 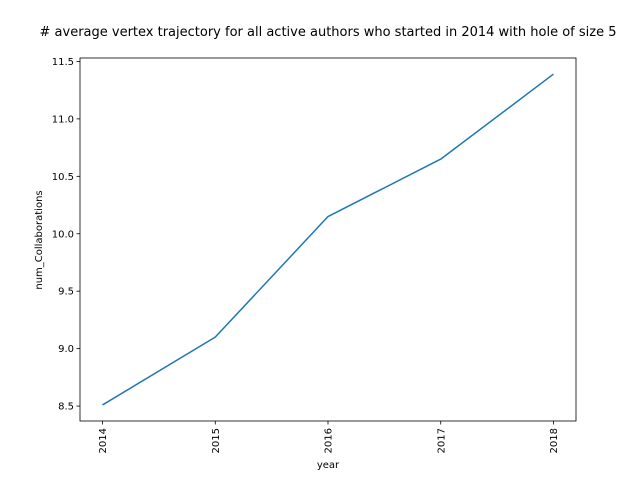 I want to click on y-tick-label: 11.5, so click(x=63, y=62).